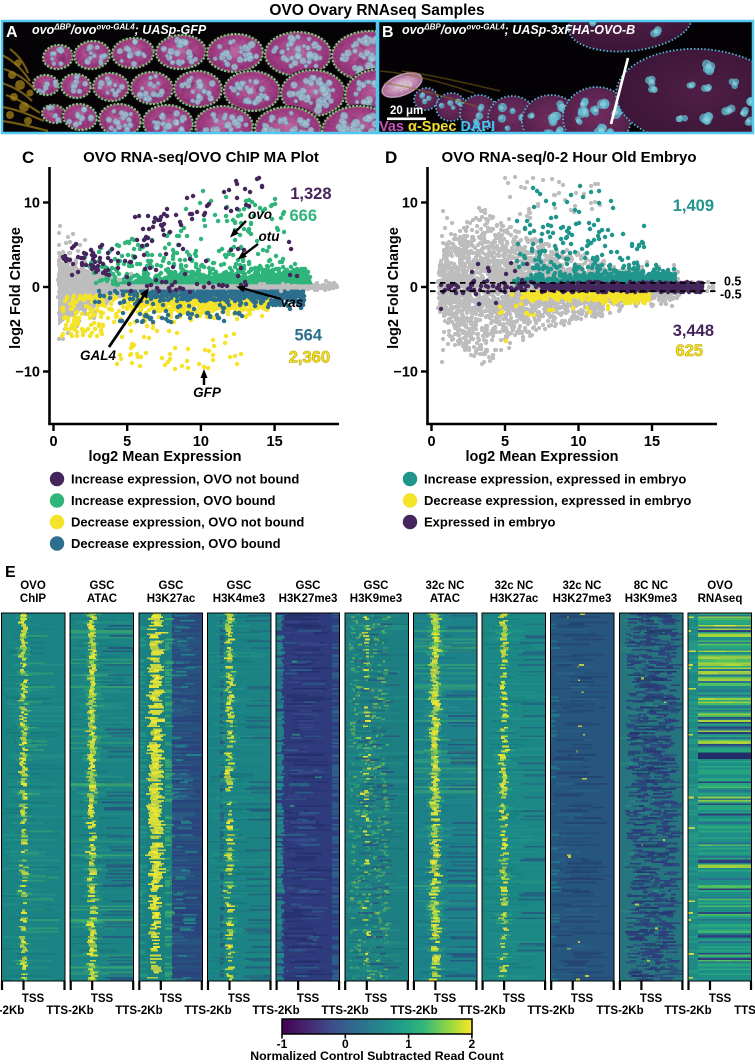 The image size is (755, 1064). What do you see at coordinates (693, 331) in the screenshot?
I see `svg-text: 3,448` at bounding box center [693, 331].